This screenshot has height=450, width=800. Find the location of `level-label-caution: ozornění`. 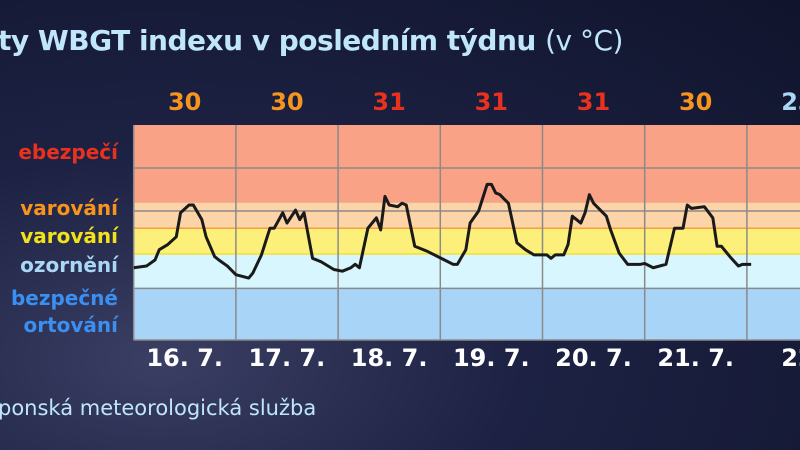

level-label-caution: ozornění is located at coordinates (69, 265).